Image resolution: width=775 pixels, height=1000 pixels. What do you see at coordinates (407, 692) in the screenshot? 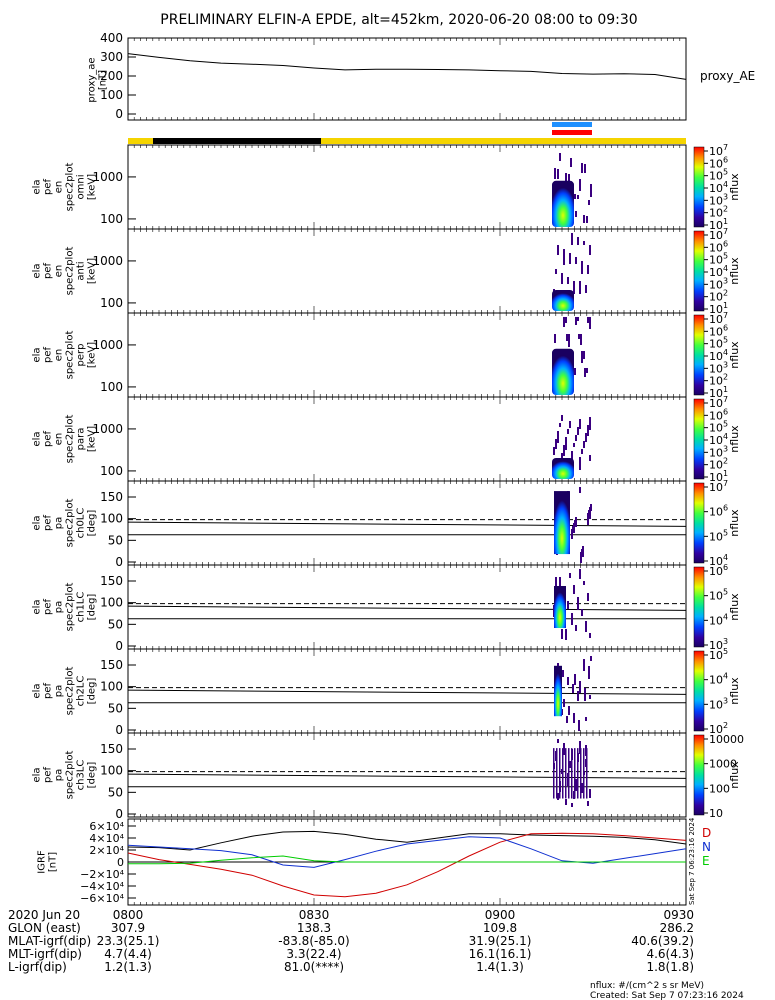
I see `loss-cone-line` at bounding box center [407, 692].